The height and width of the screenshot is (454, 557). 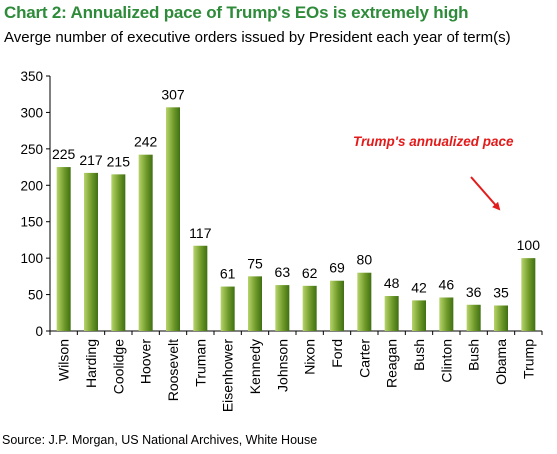 I want to click on data-label: 48, so click(x=392, y=283).